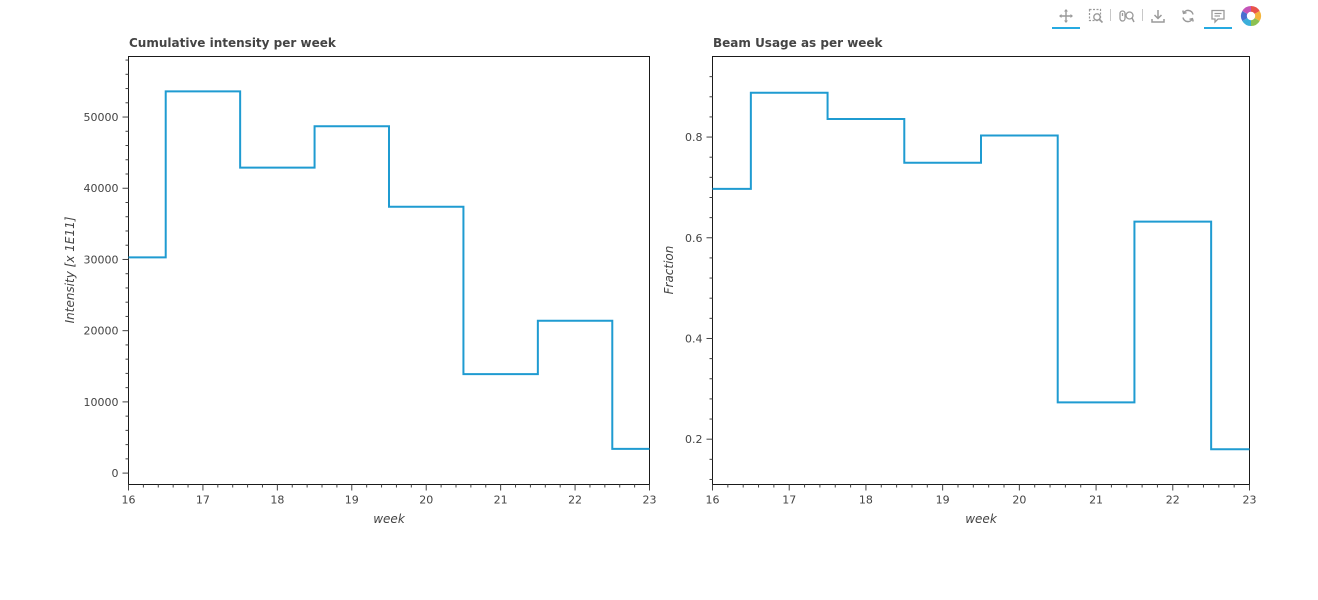 The width and height of the screenshot is (1318, 600). Describe the element at coordinates (129, 500) in the screenshot. I see `intensity-x-tick-label: 16` at that location.